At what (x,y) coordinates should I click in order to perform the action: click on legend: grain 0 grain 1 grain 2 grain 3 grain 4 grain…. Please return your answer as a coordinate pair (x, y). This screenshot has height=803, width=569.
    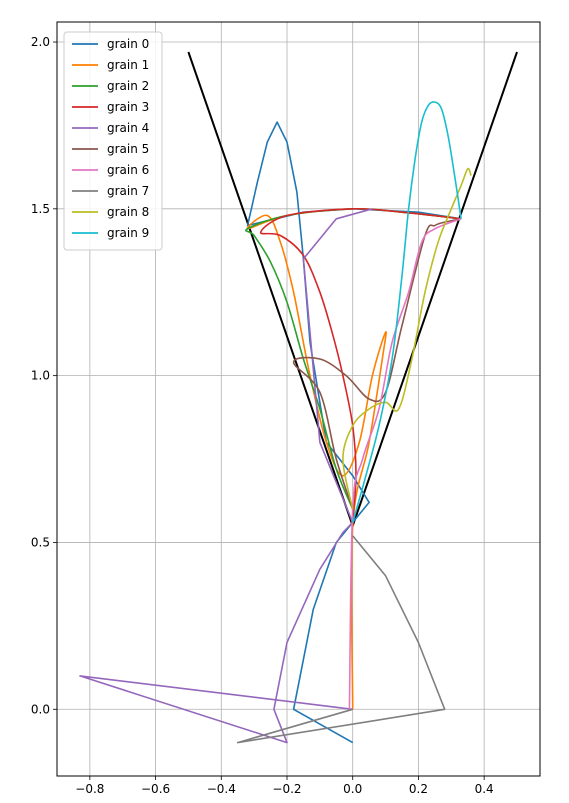
    Looking at the image, I should click on (113, 141).